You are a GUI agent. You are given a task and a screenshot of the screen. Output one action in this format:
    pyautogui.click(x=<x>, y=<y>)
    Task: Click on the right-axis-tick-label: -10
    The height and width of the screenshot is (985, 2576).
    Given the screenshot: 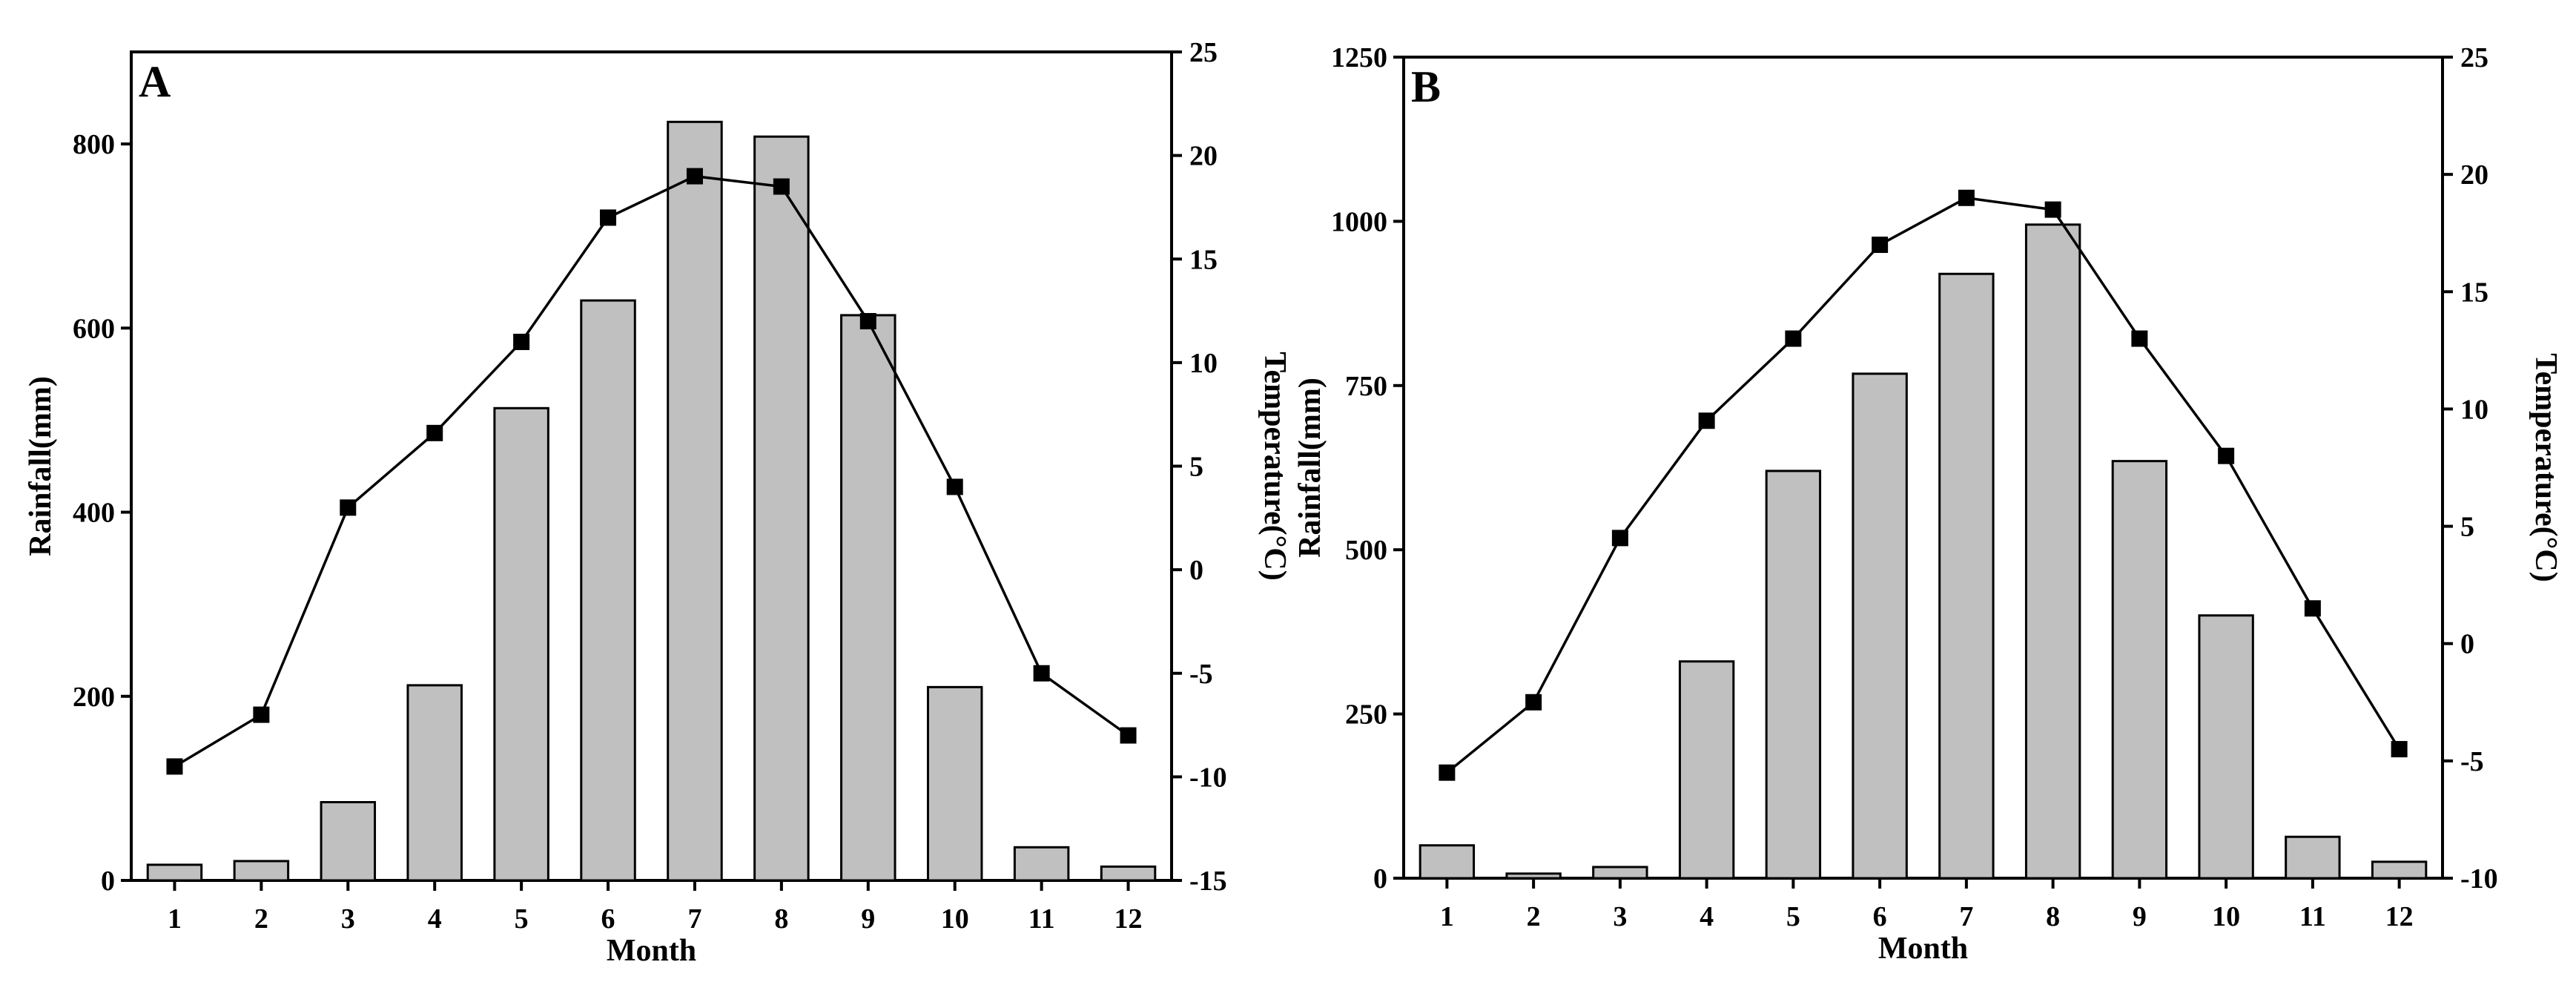 What is the action you would take?
    pyautogui.click(x=1208, y=777)
    